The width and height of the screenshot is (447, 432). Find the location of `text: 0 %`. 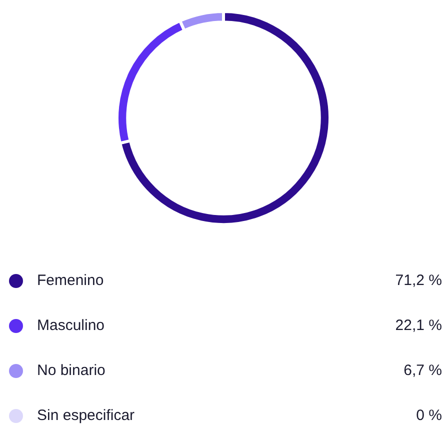

text: 0 % is located at coordinates (429, 415).